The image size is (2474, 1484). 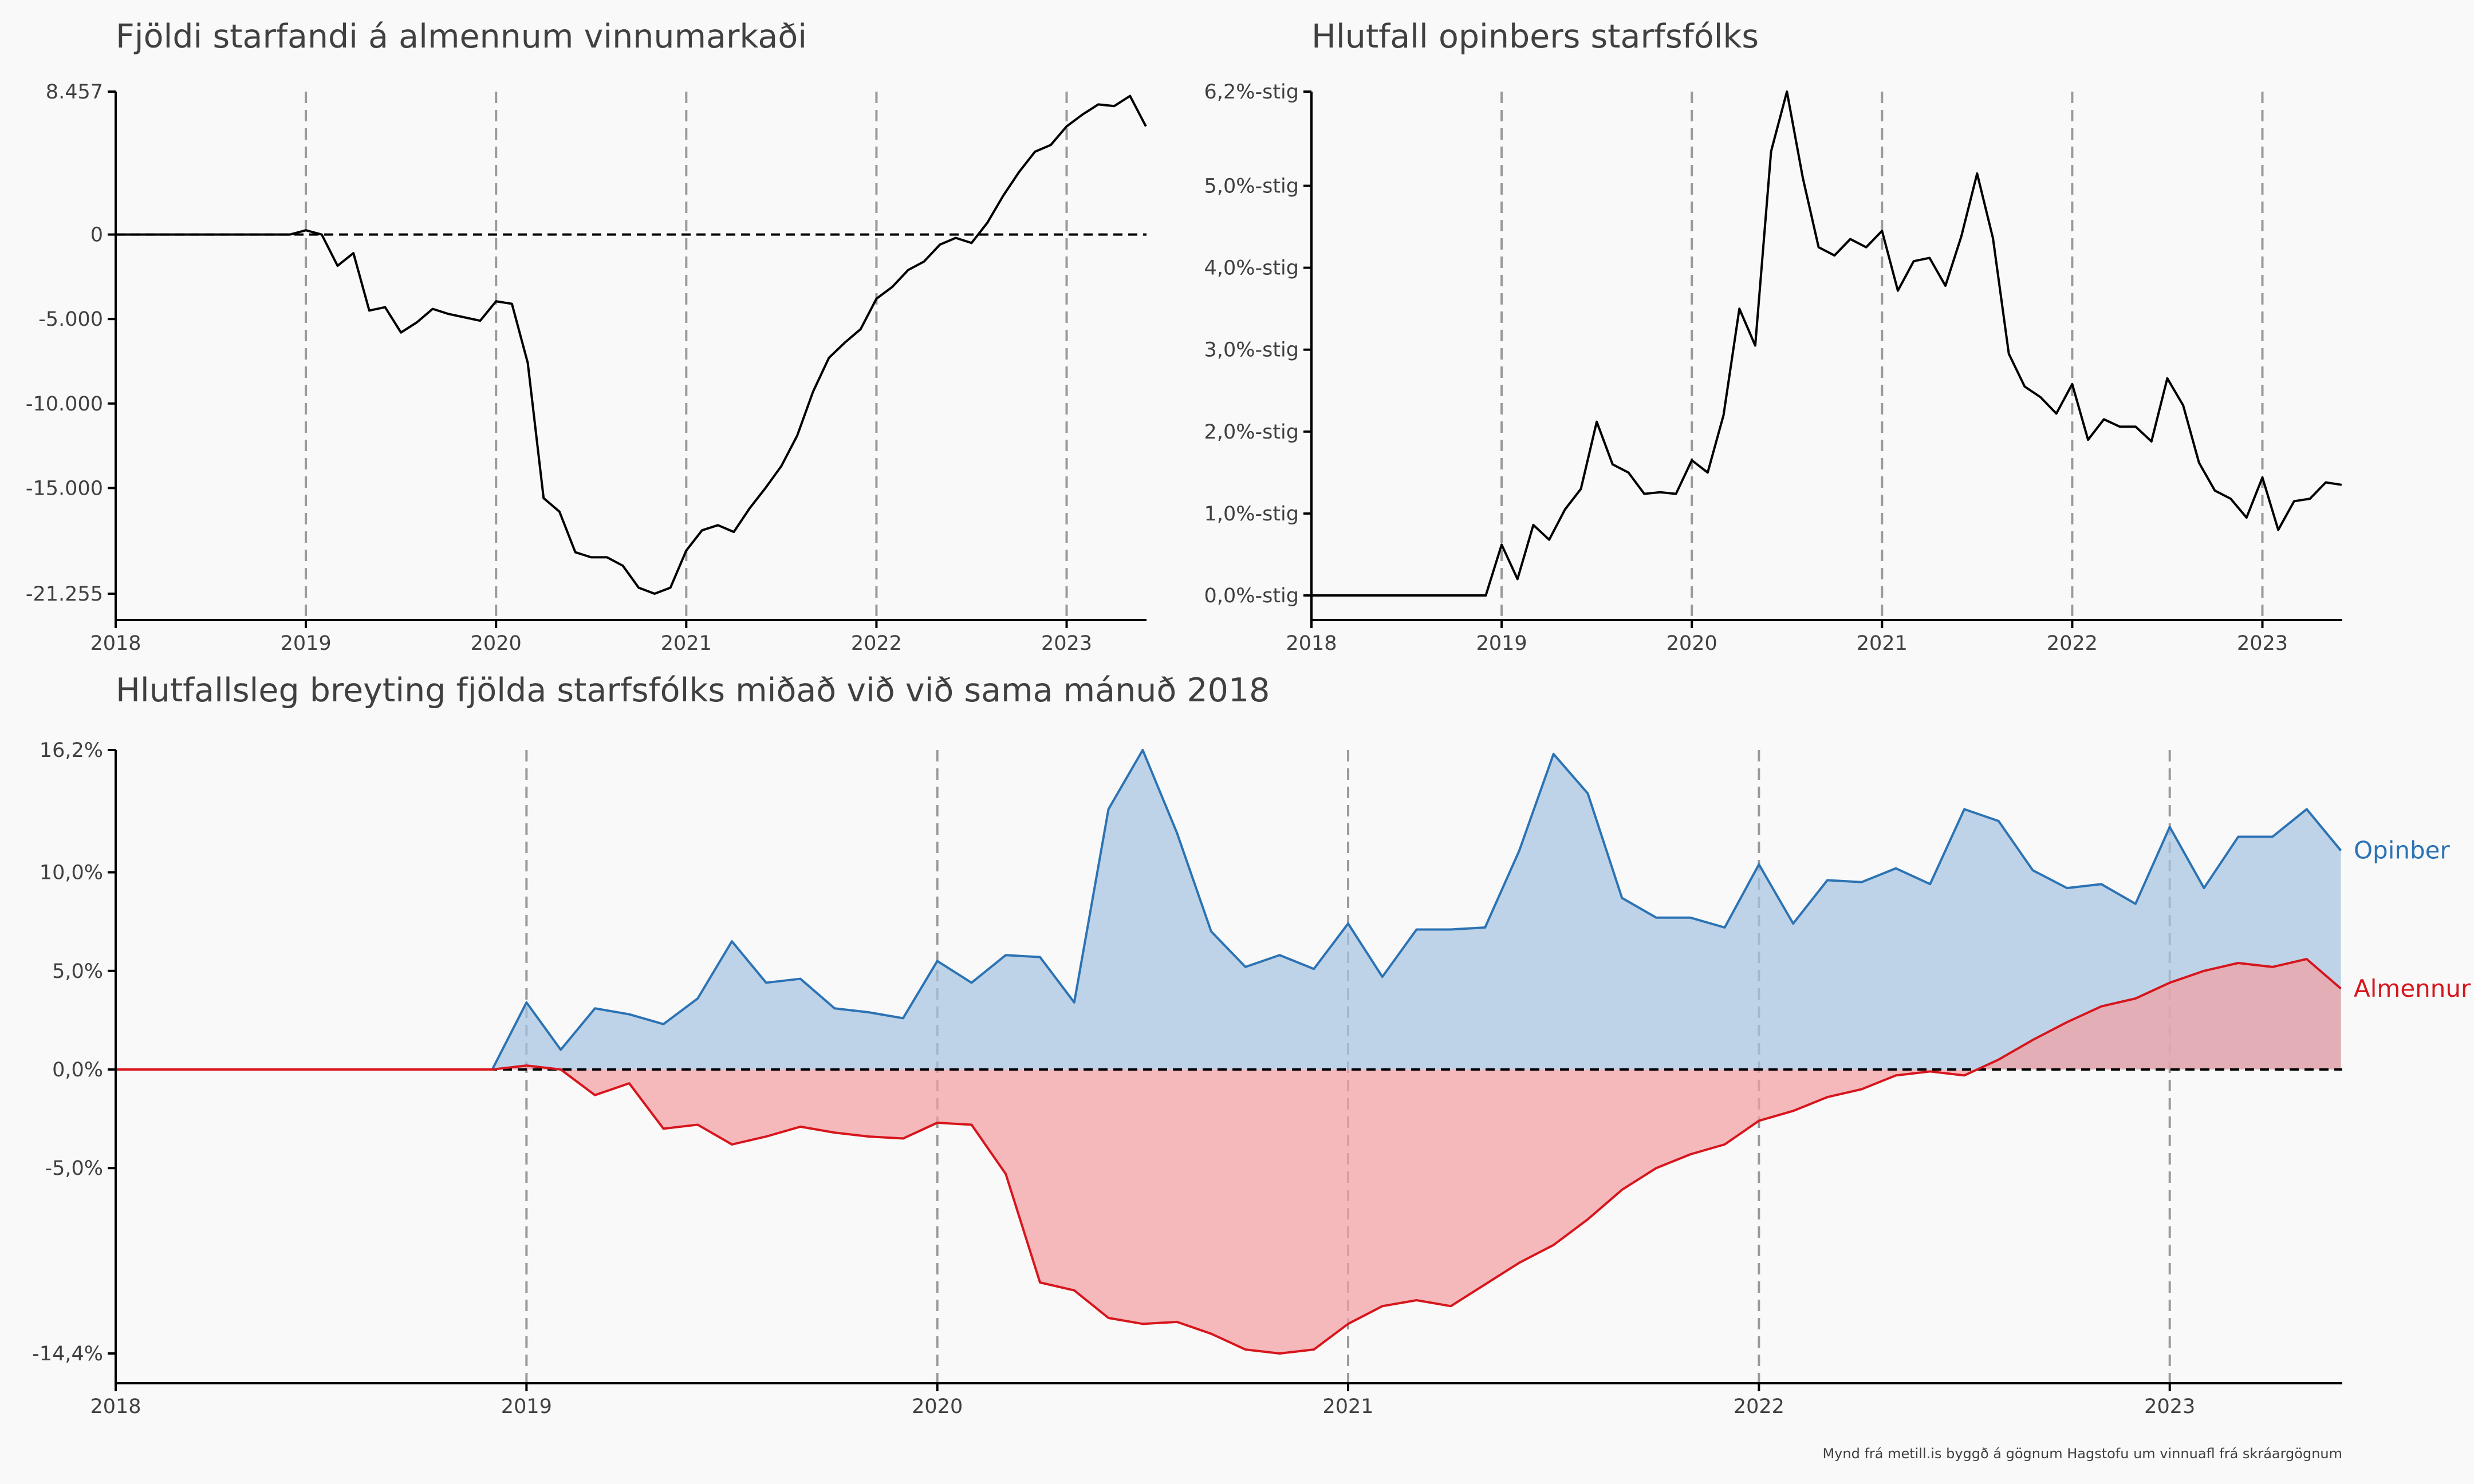 I want to click on y-tick-label: 1,0%-stig, so click(x=1251, y=514).